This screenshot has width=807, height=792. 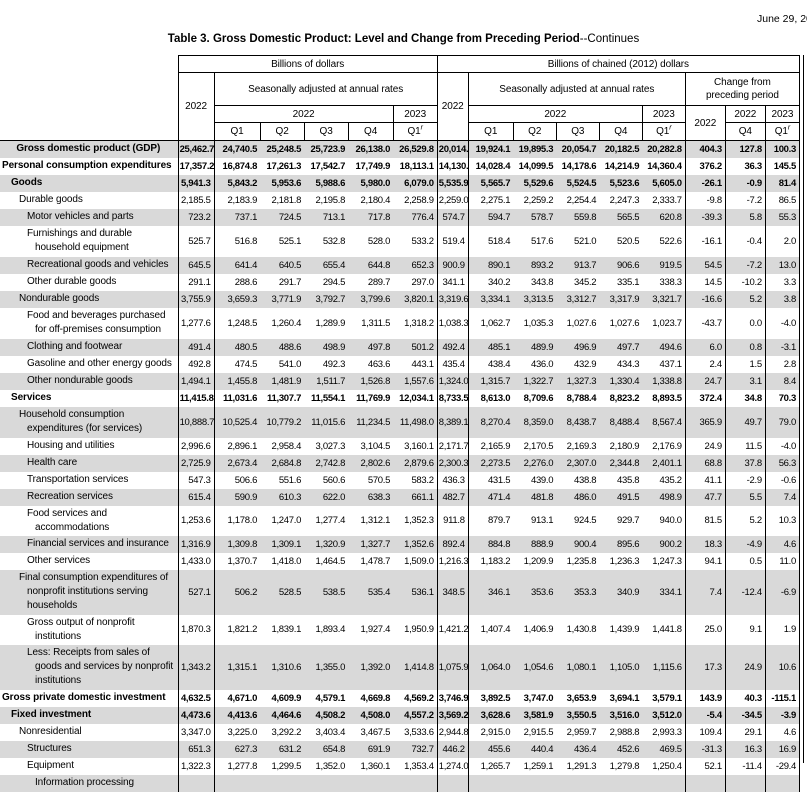 What do you see at coordinates (581, 323) in the screenshot?
I see `cell: 1,027.6` at bounding box center [581, 323].